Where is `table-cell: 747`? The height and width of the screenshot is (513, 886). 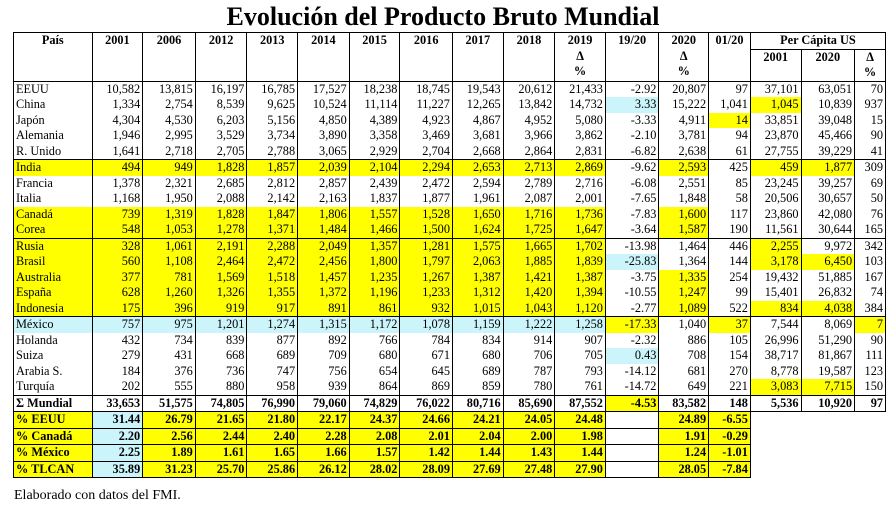 table-cell: 747 is located at coordinates (272, 371).